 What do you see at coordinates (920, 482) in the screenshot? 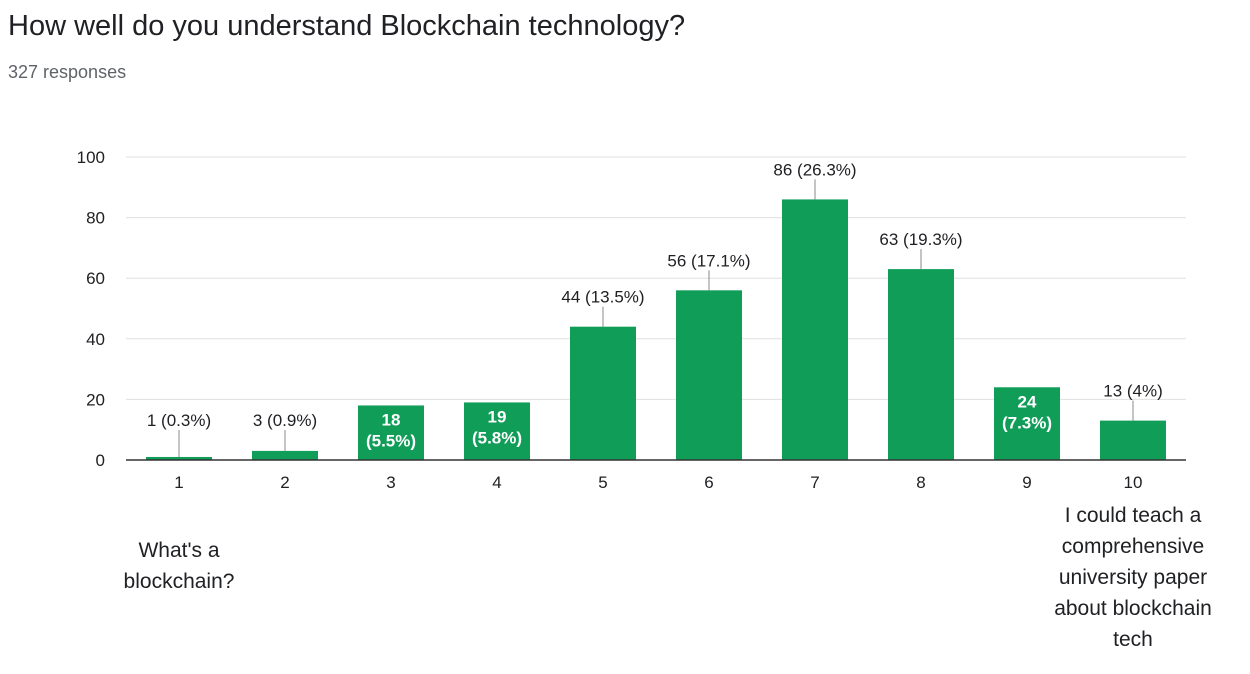
I see `x-tick-label: 8` at bounding box center [920, 482].